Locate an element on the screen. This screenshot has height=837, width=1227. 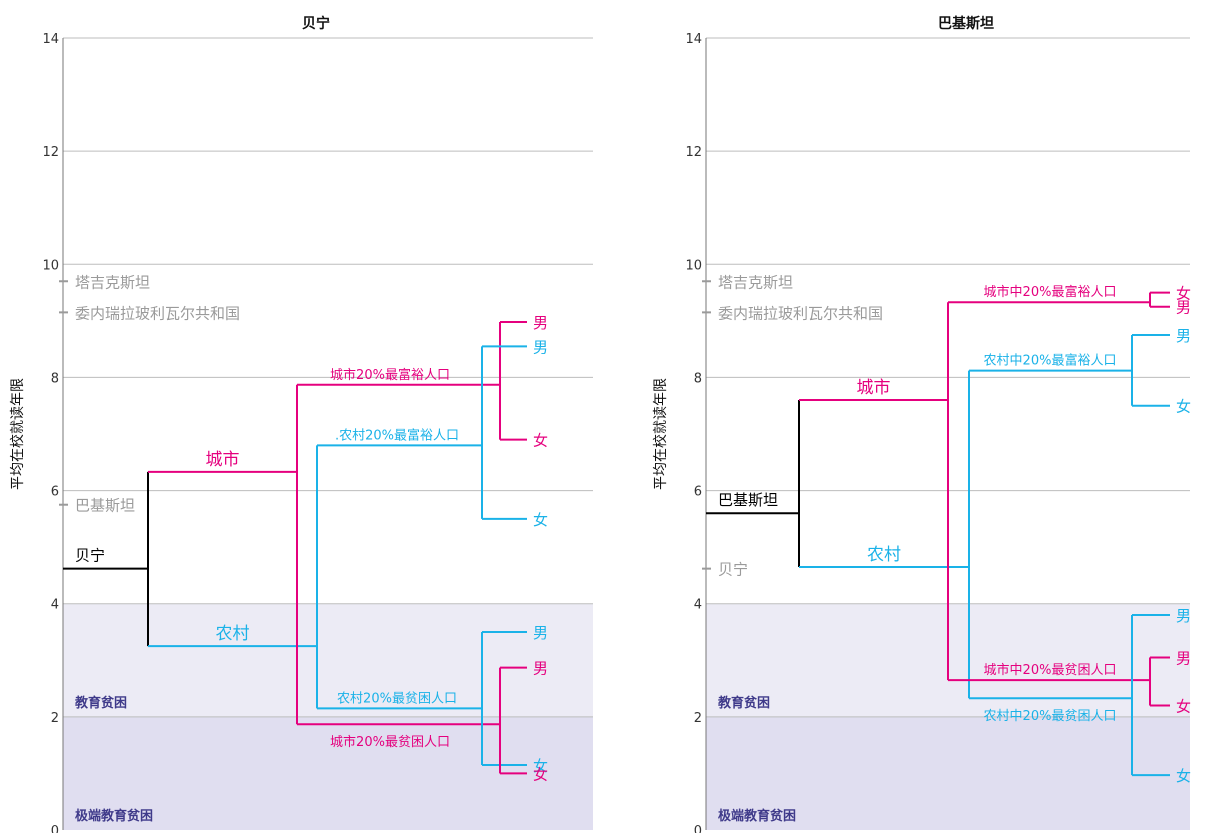
level2-label: 城市中20%最富裕人口 is located at coordinates (1050, 292).